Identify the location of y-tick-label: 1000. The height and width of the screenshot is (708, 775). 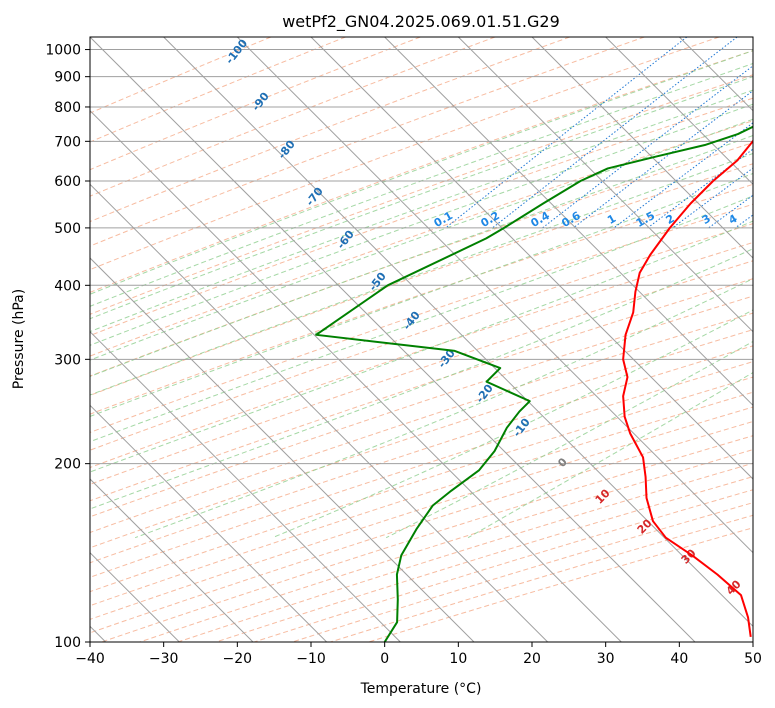
(63, 51).